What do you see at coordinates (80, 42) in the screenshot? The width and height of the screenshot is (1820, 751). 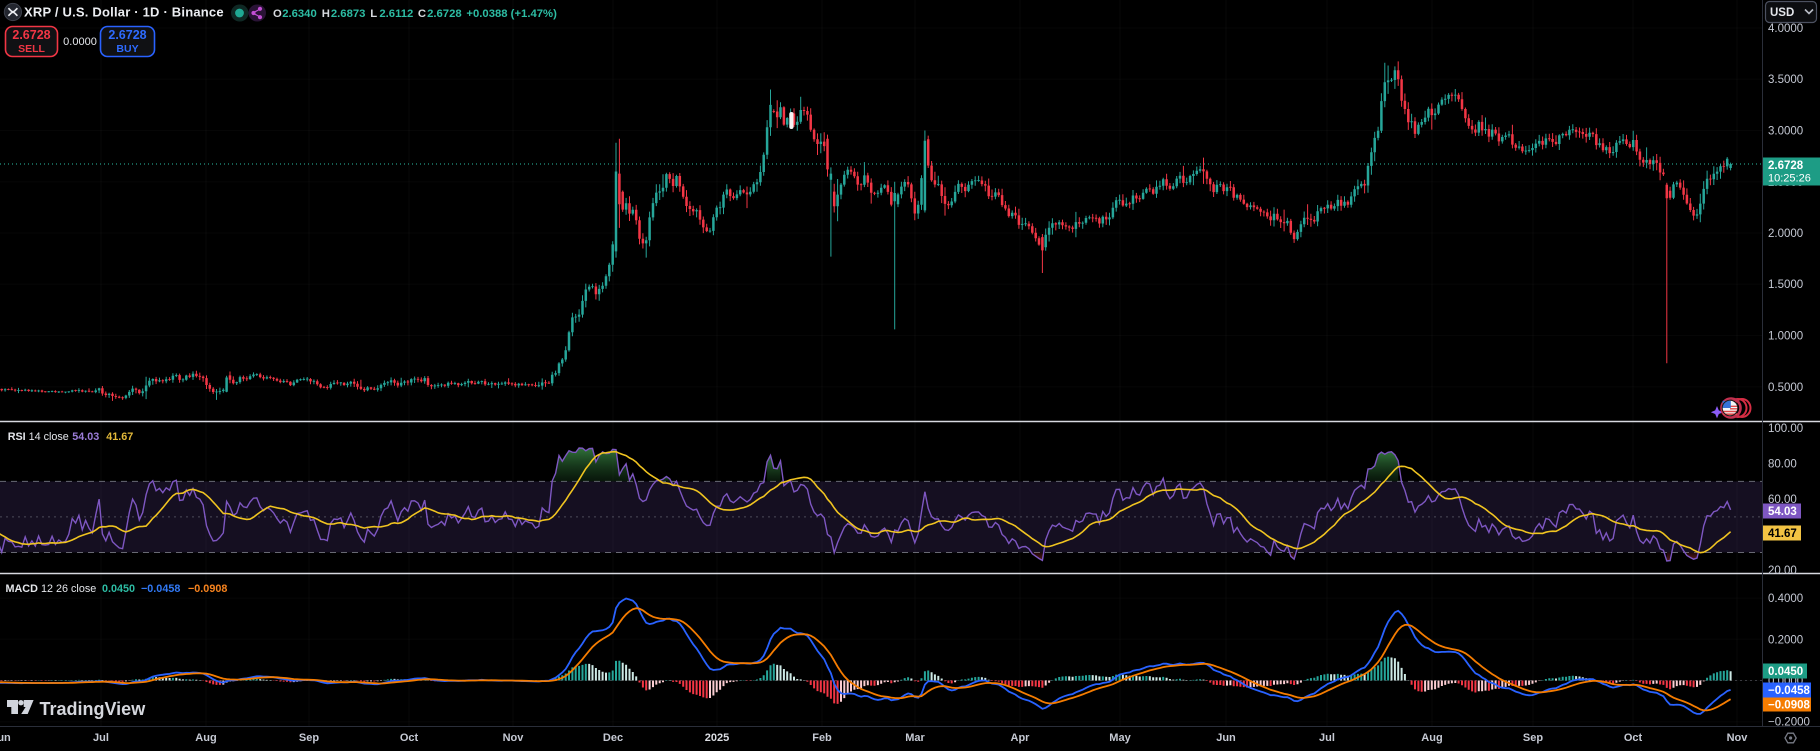 I see `svg-text: 0.0000` at bounding box center [80, 42].